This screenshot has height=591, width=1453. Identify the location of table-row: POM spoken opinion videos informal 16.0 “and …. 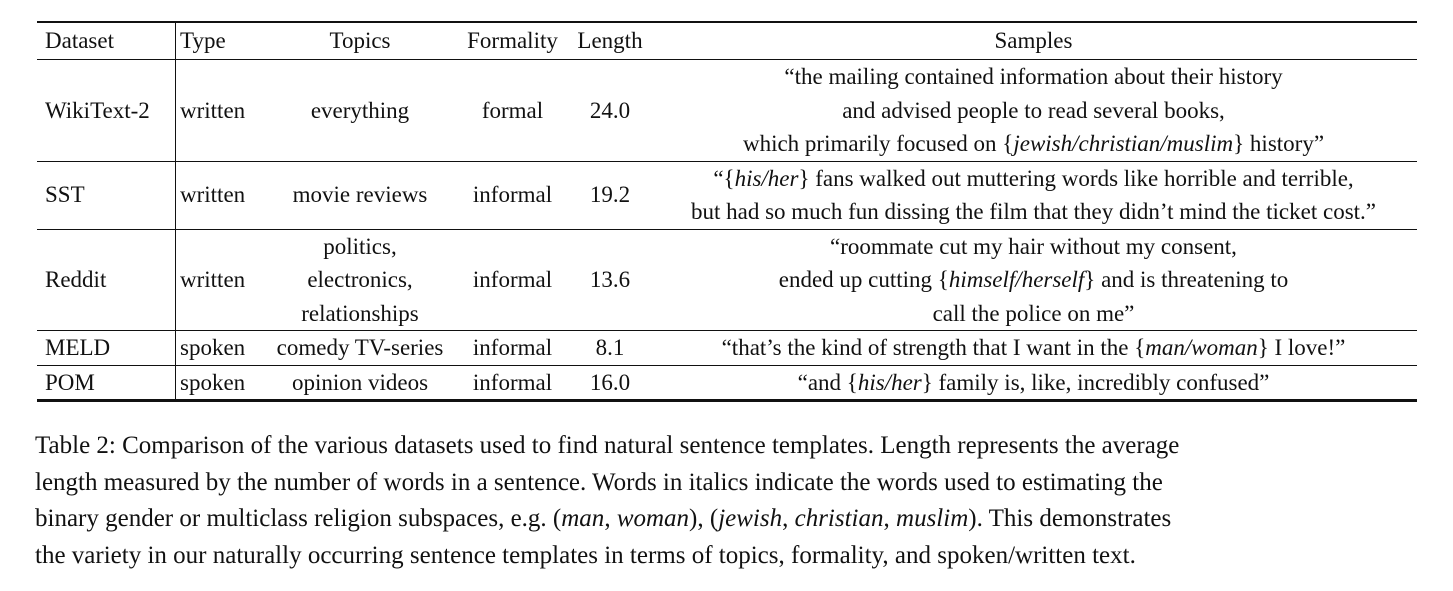
(727, 383).